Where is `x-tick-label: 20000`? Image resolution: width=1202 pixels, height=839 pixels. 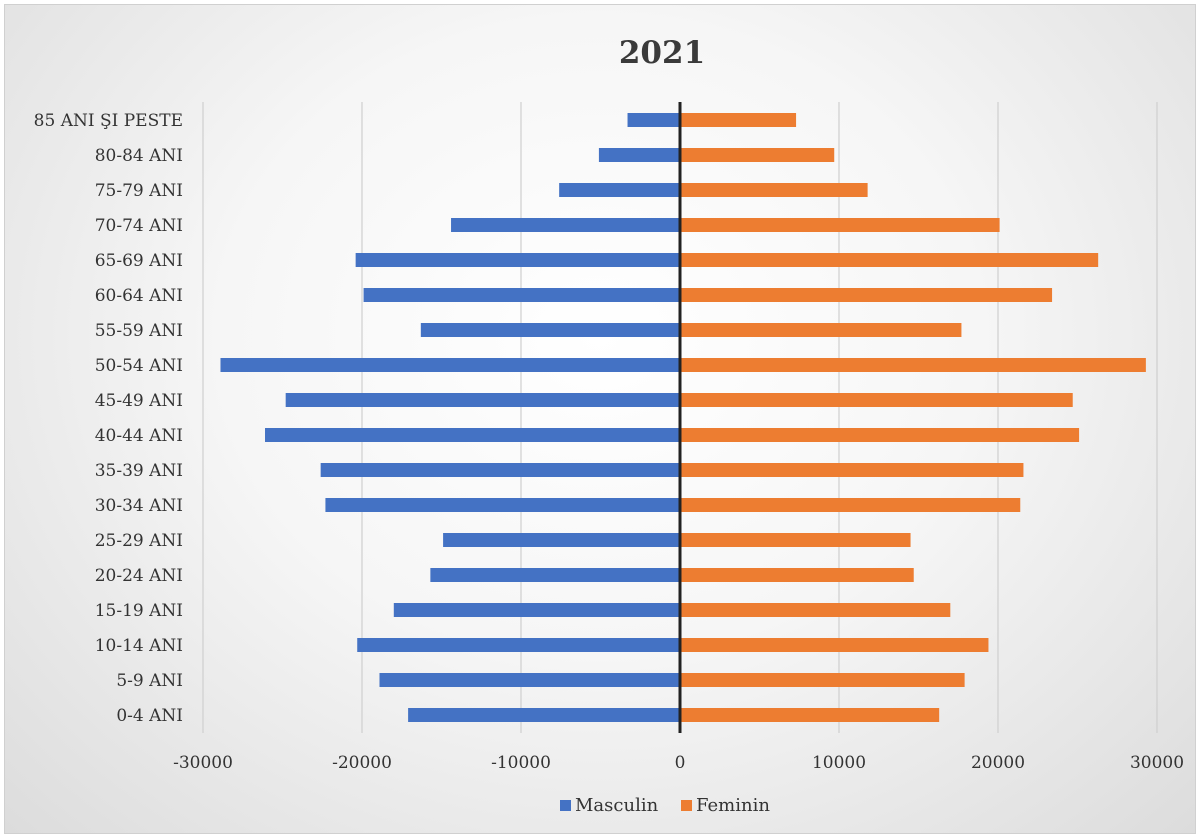 x-tick-label: 20000 is located at coordinates (998, 763).